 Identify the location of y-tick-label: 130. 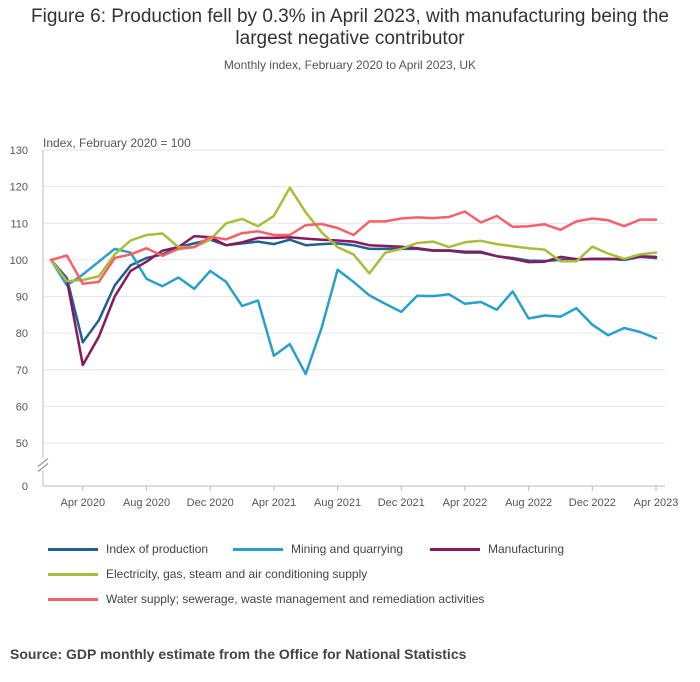
(19, 151).